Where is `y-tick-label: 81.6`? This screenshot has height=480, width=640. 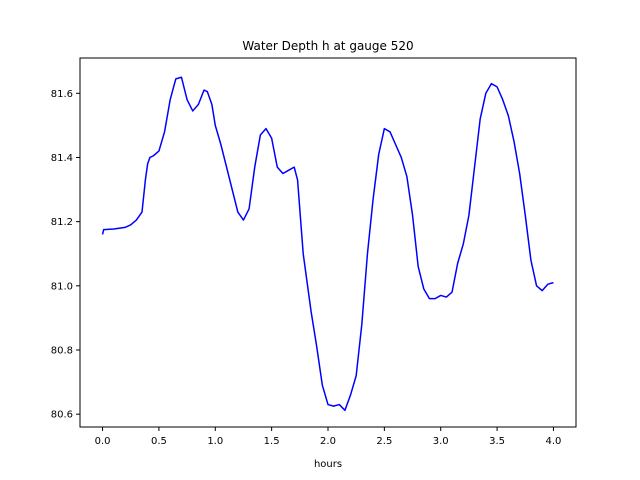
y-tick-label: 81.6 is located at coordinates (62, 94).